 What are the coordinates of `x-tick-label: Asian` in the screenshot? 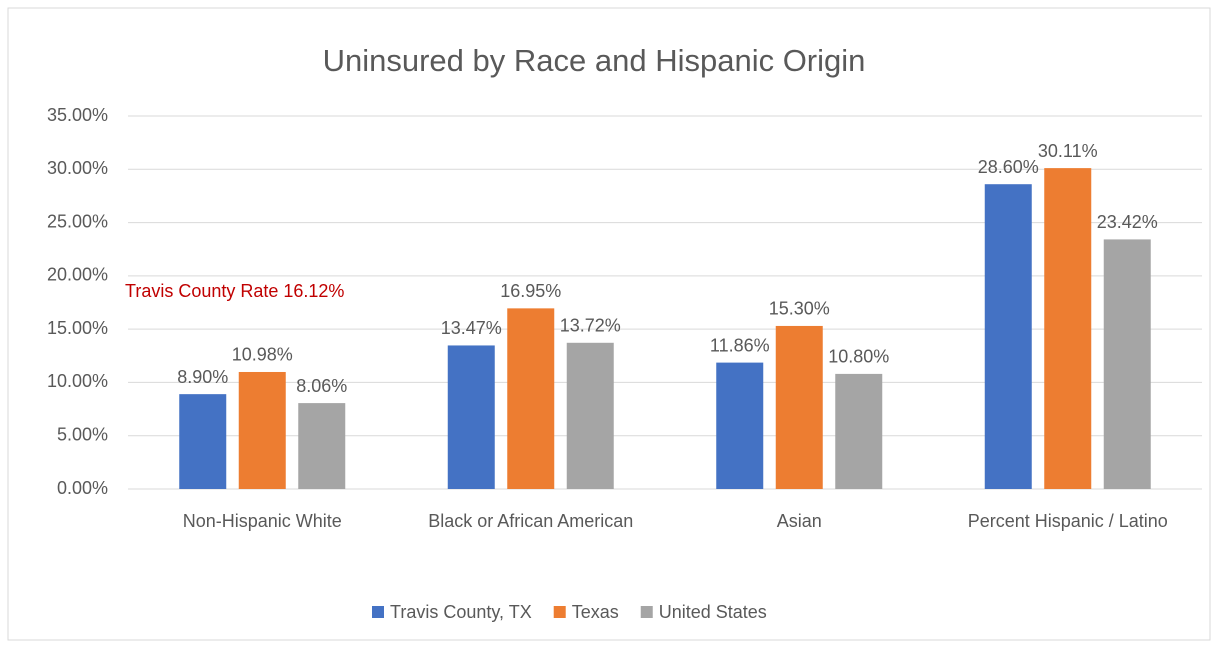 It's located at (799, 521).